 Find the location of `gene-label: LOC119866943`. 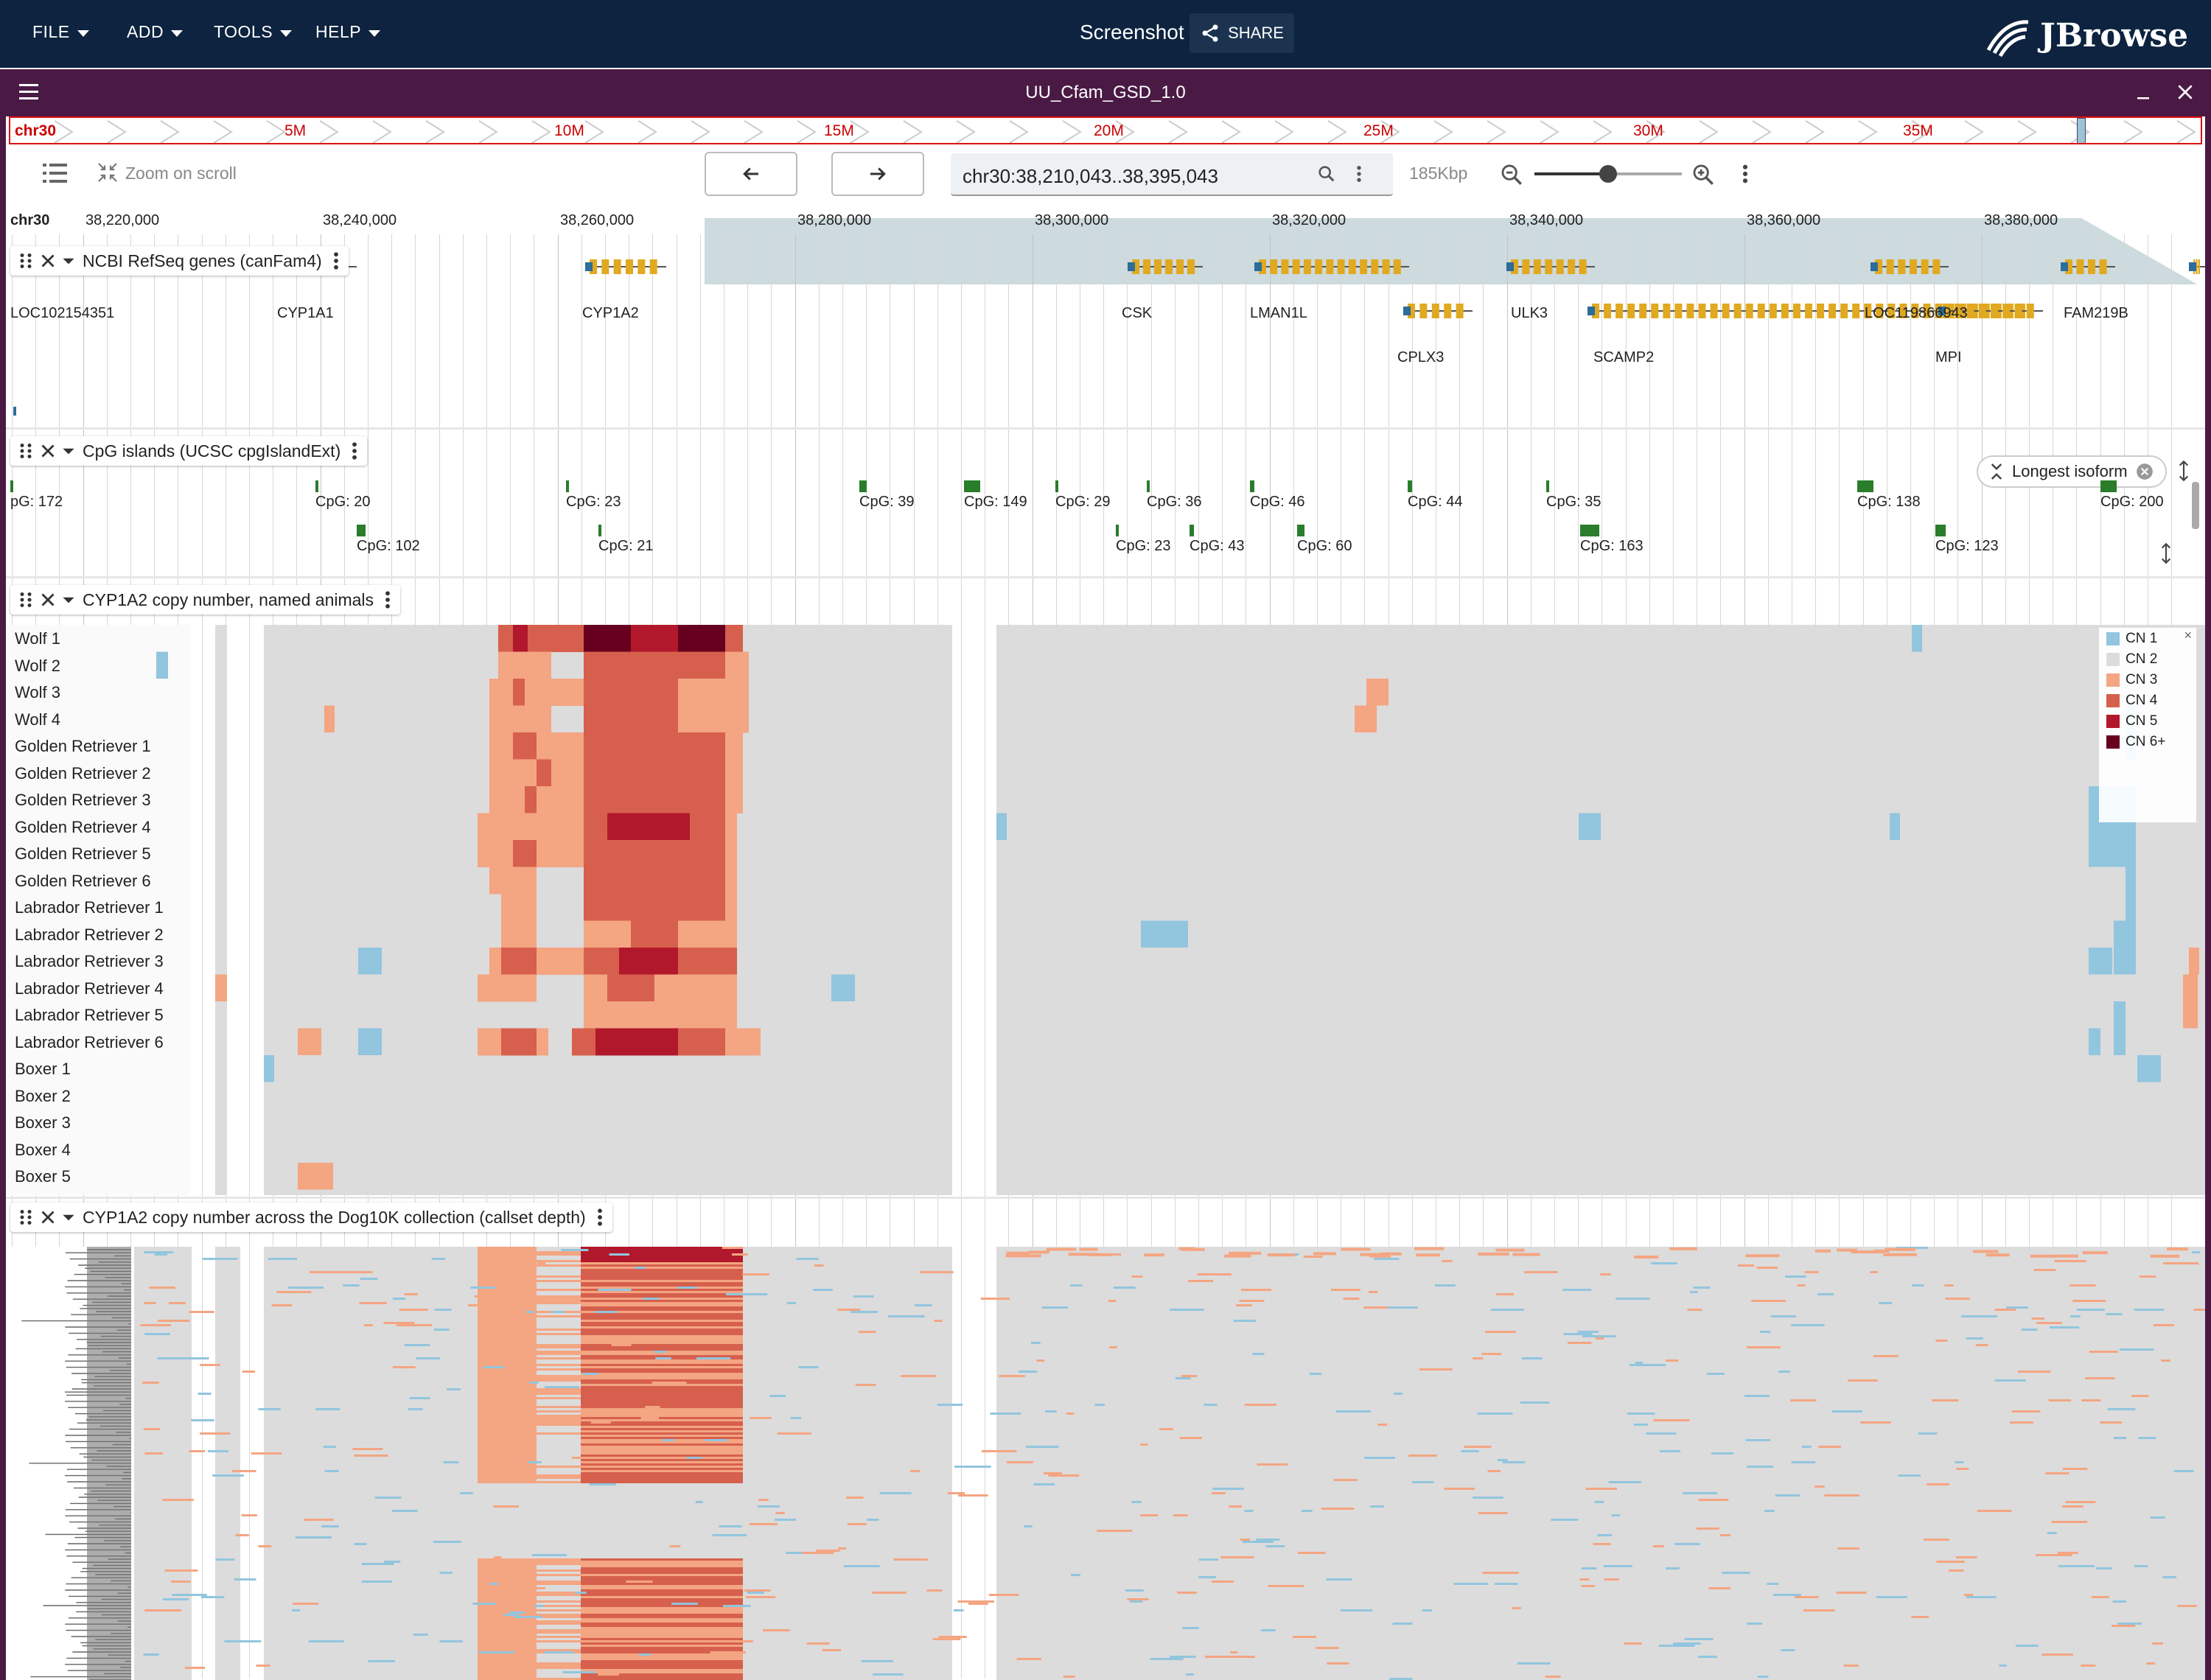

gene-label: LOC119866943 is located at coordinates (1916, 313).